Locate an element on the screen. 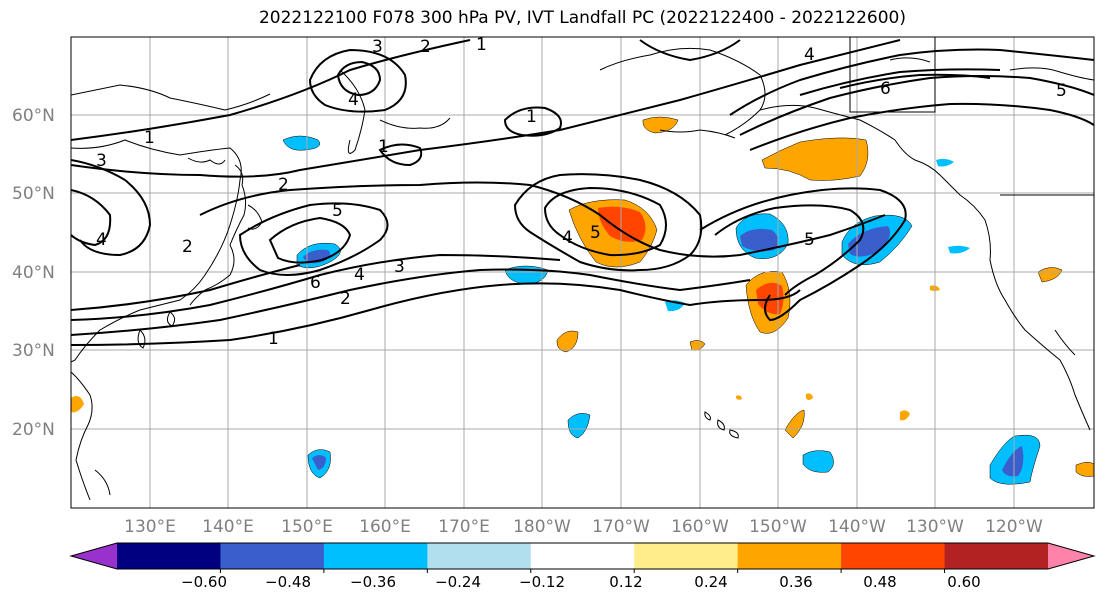  lon-label: 140°W is located at coordinates (857, 527).